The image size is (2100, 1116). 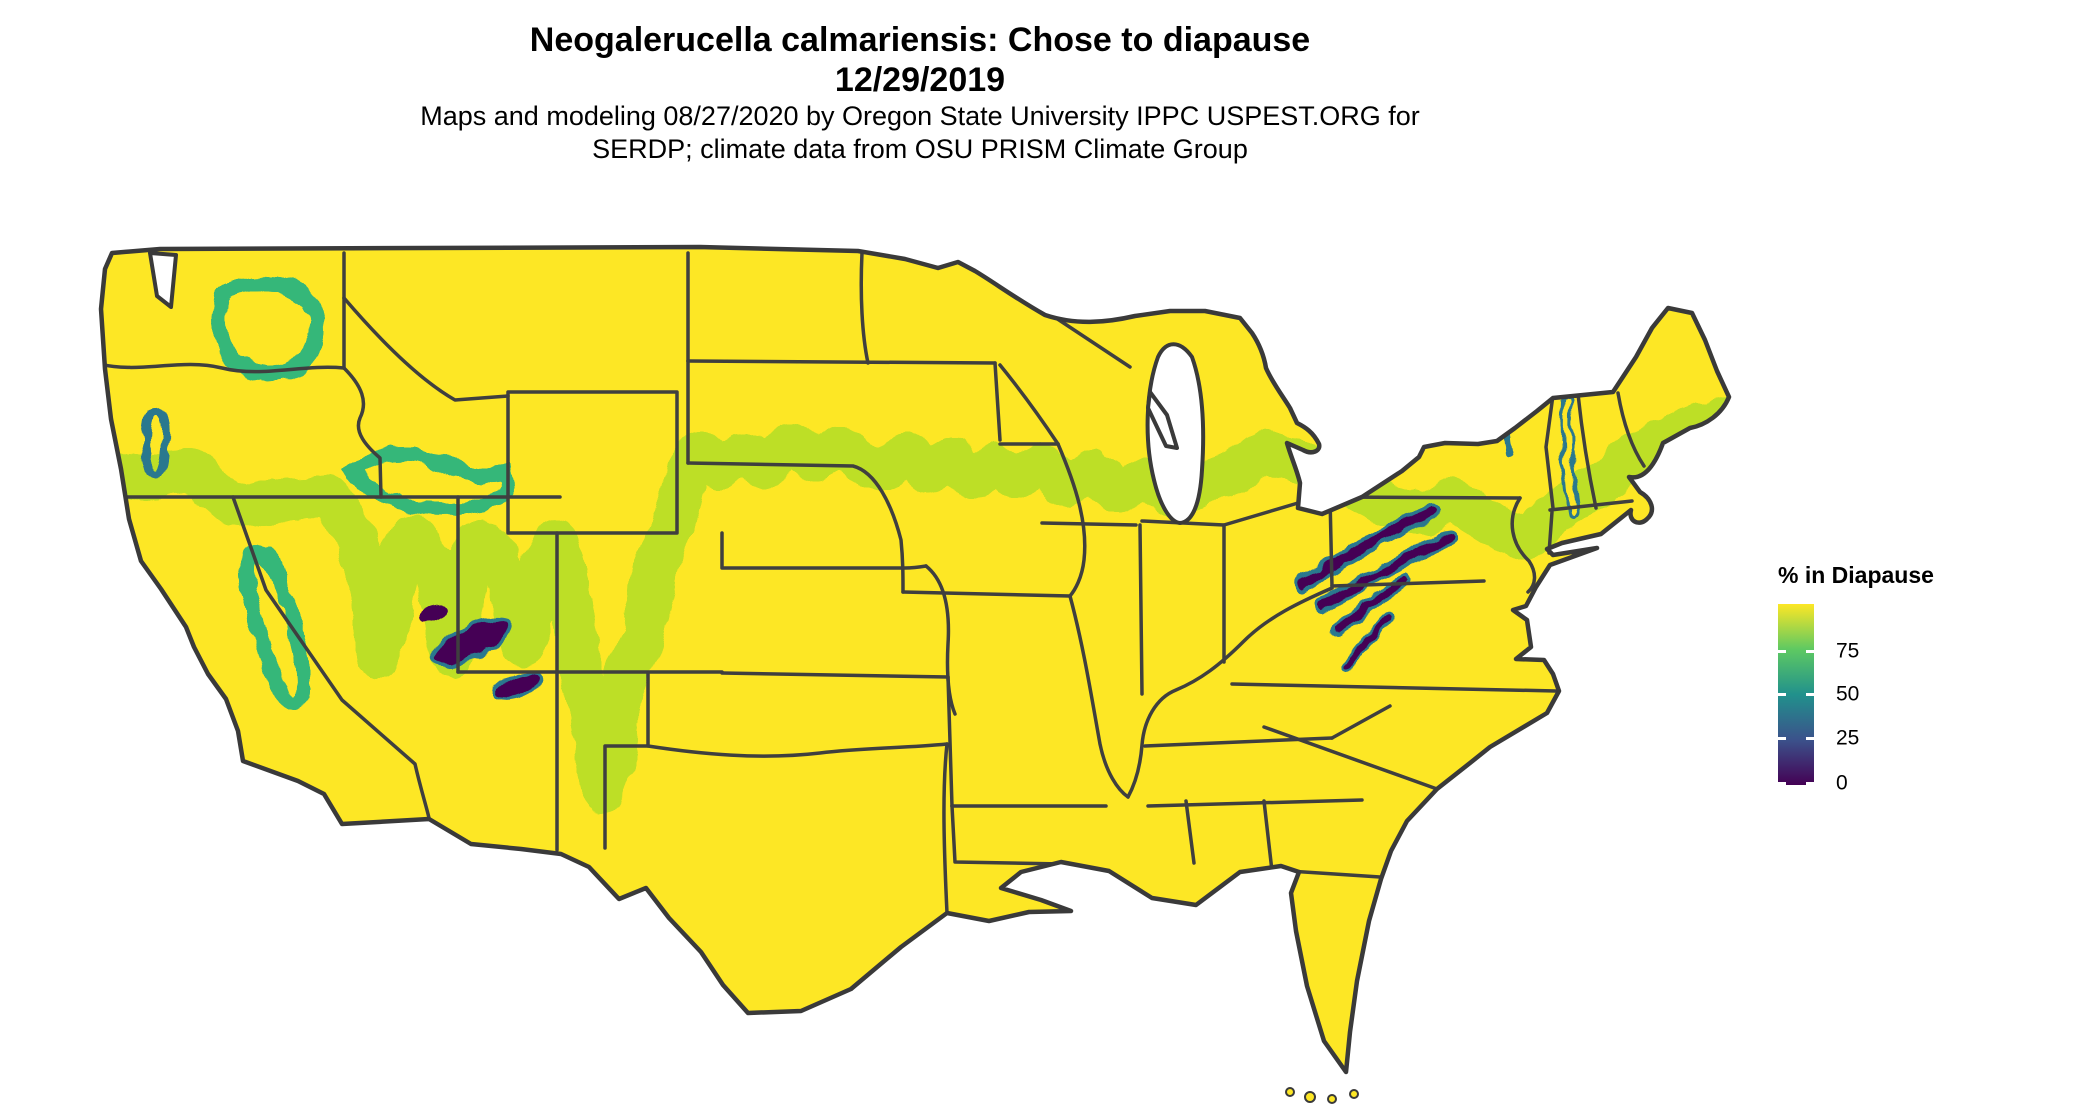 I want to click on arizona-mogollon-blobs, so click(x=480, y=653).